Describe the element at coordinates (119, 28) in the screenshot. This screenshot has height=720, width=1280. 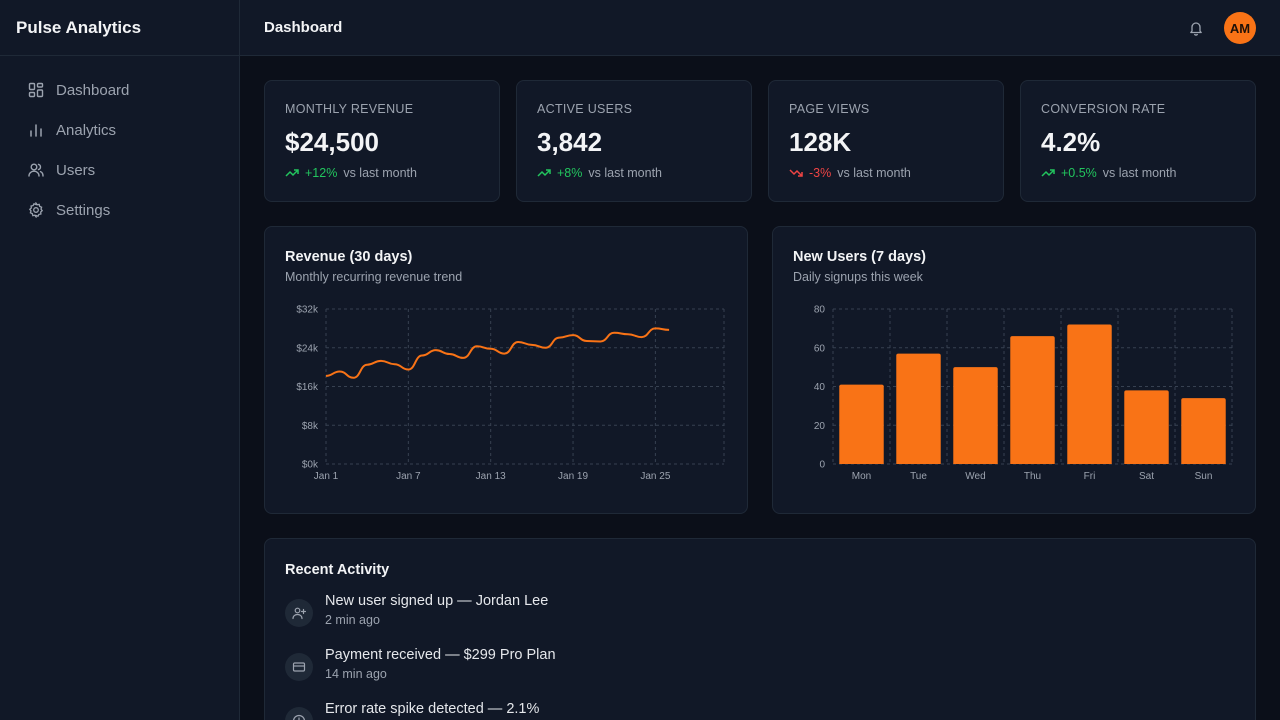
I see `brand-logo: Pulse Analytics` at that location.